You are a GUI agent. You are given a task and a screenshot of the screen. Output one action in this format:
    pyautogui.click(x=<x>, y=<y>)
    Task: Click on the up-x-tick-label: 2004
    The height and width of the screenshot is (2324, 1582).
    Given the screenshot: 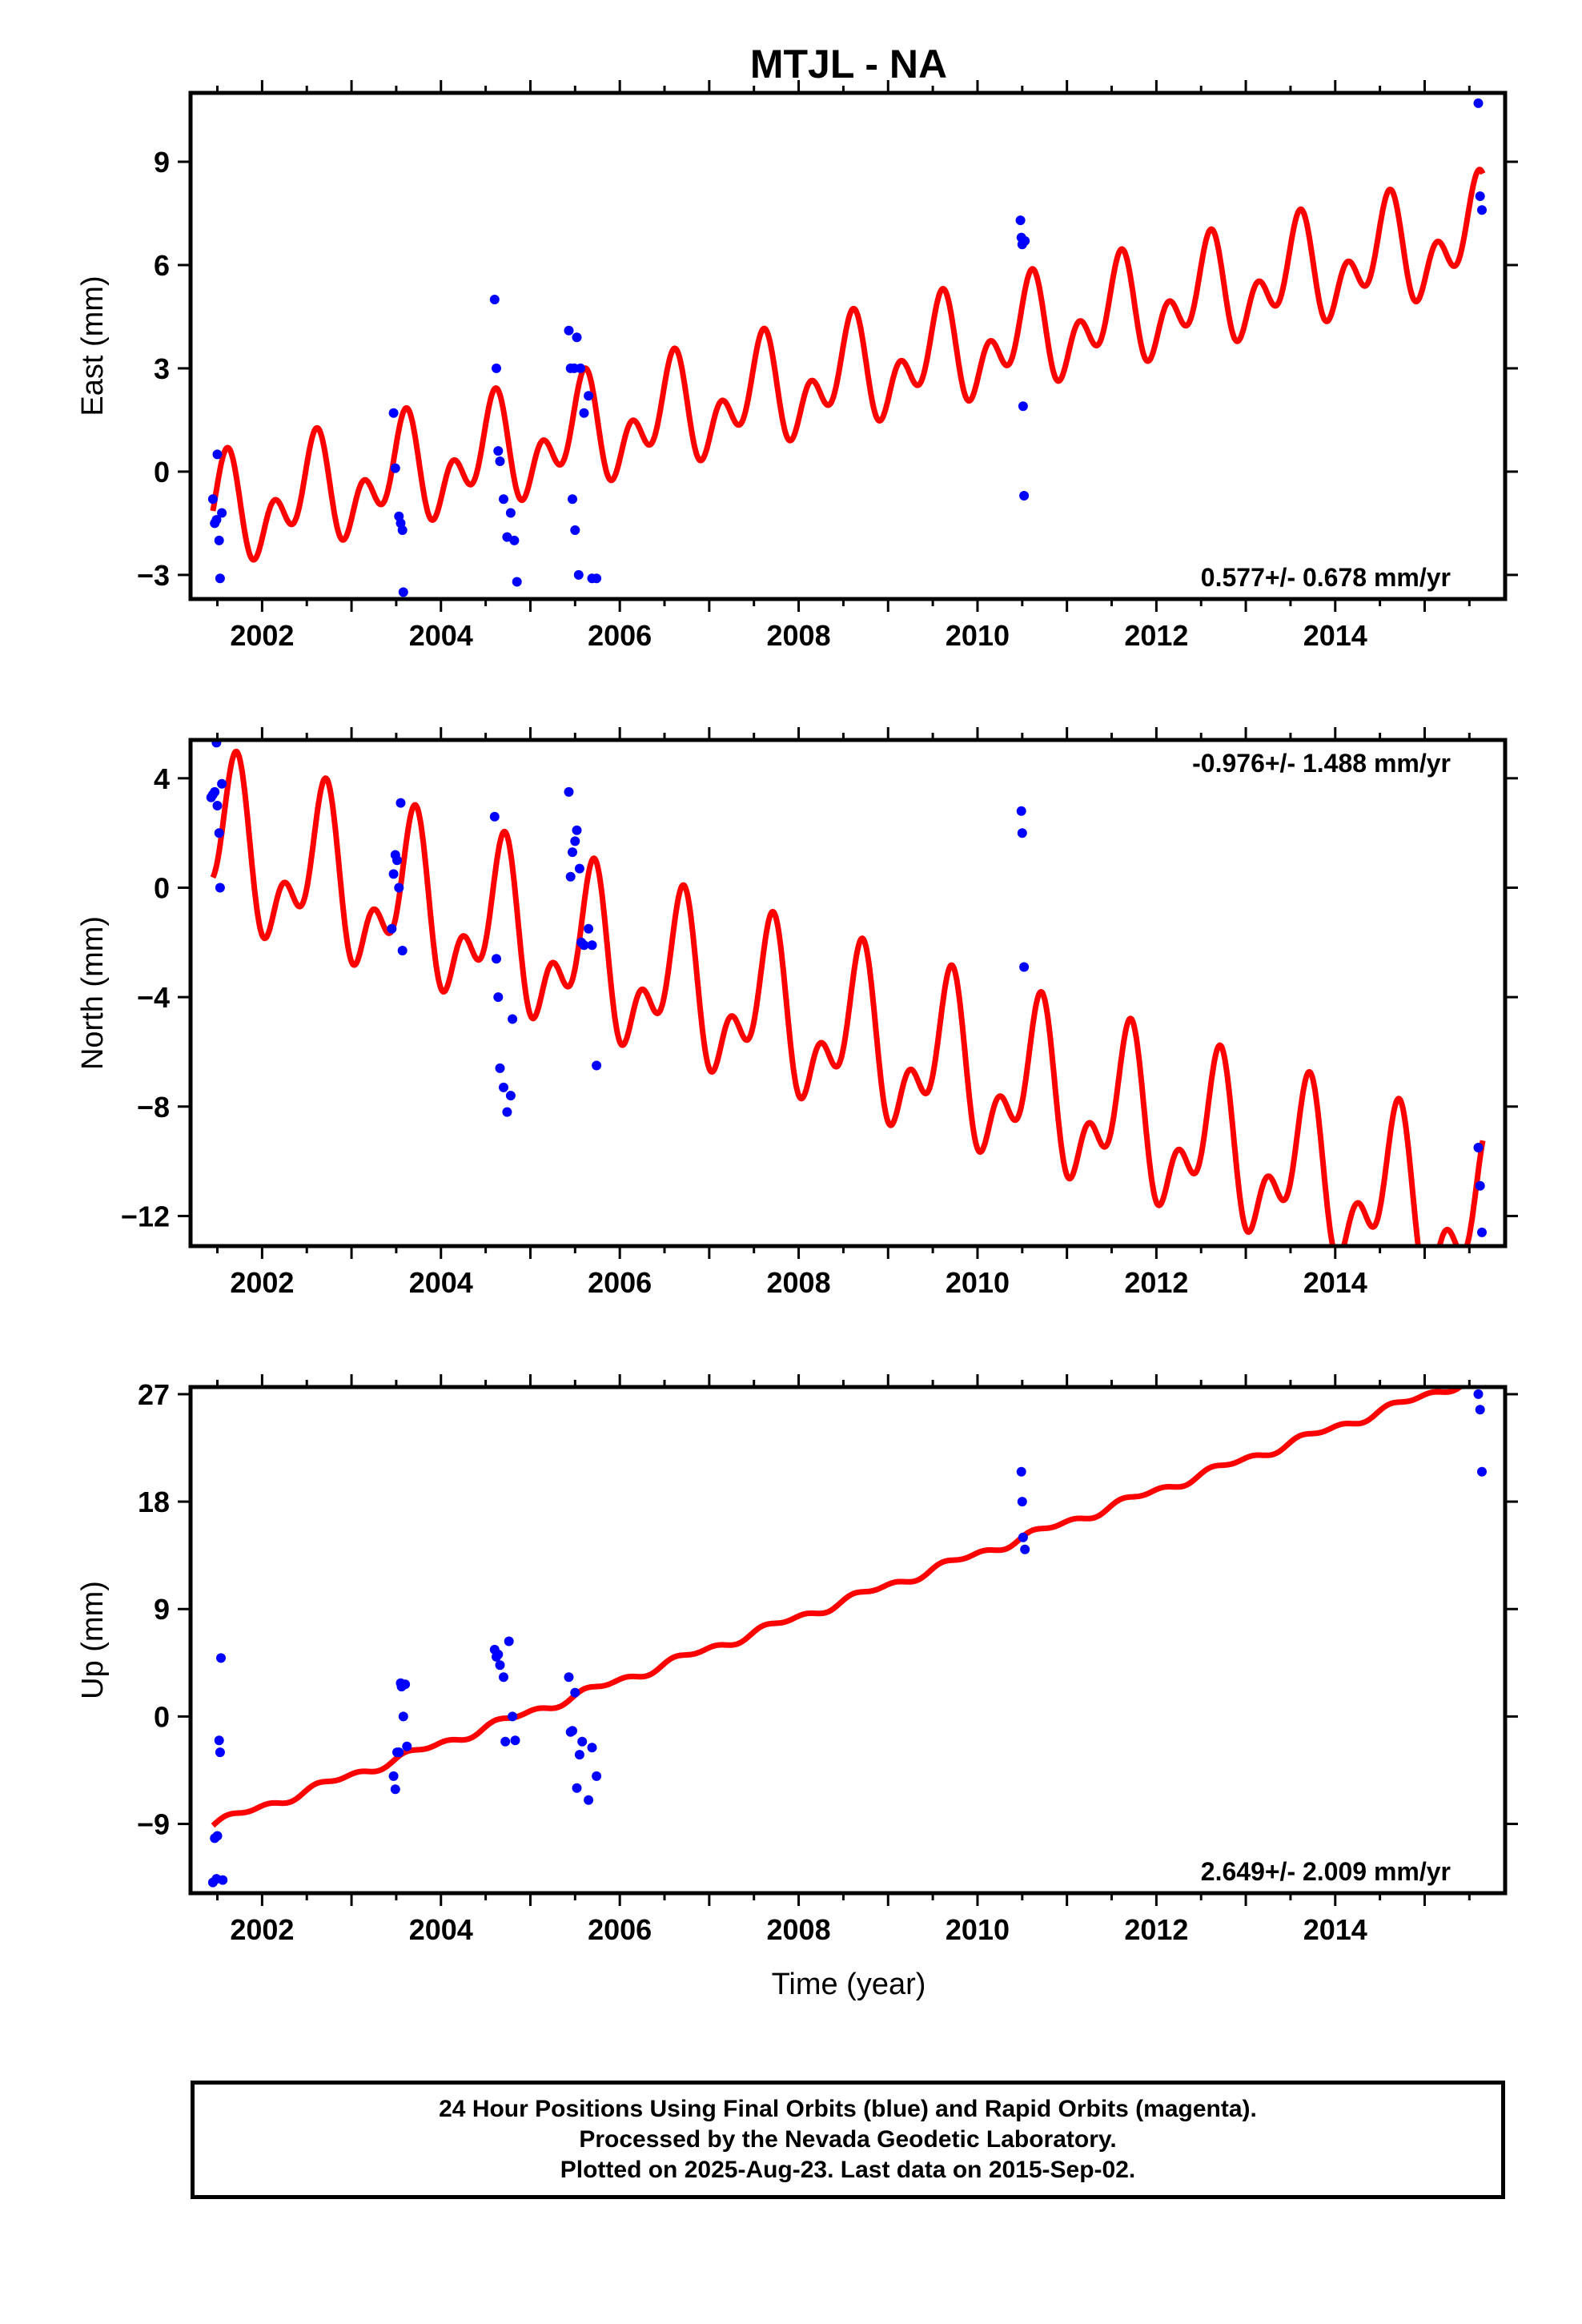 What is the action you would take?
    pyautogui.click(x=441, y=1929)
    